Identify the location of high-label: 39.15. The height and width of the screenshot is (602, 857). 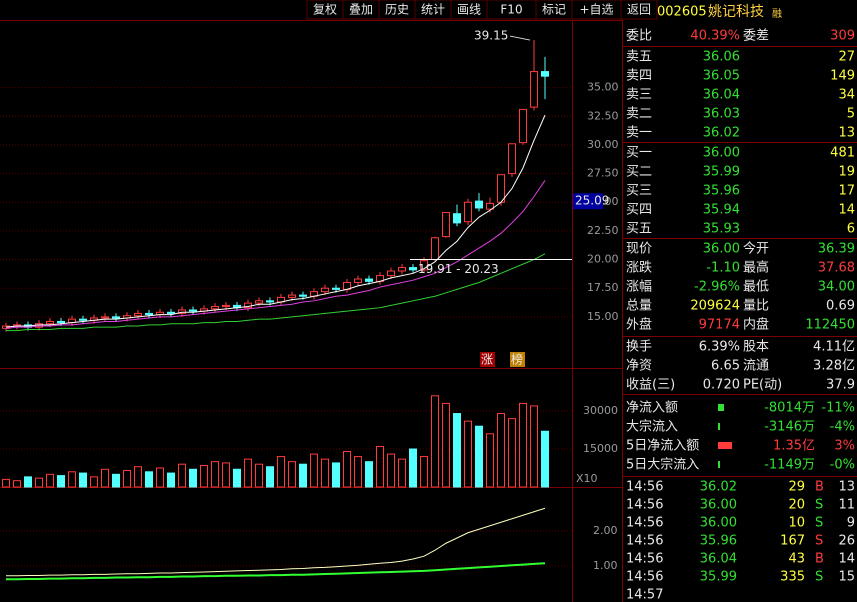
(491, 36).